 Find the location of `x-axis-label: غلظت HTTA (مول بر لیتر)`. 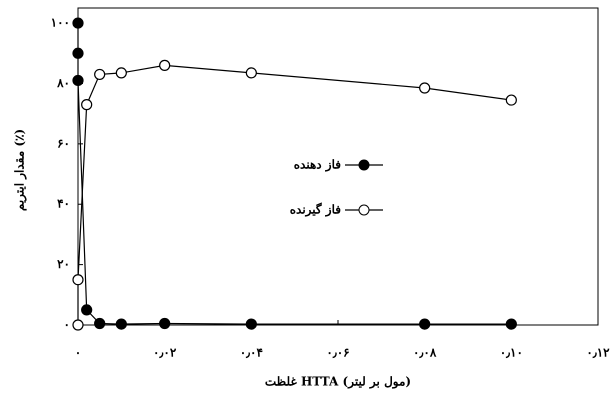

x-axis-label: غلظت HTTA (مول بر لیتر) is located at coordinates (338, 382).